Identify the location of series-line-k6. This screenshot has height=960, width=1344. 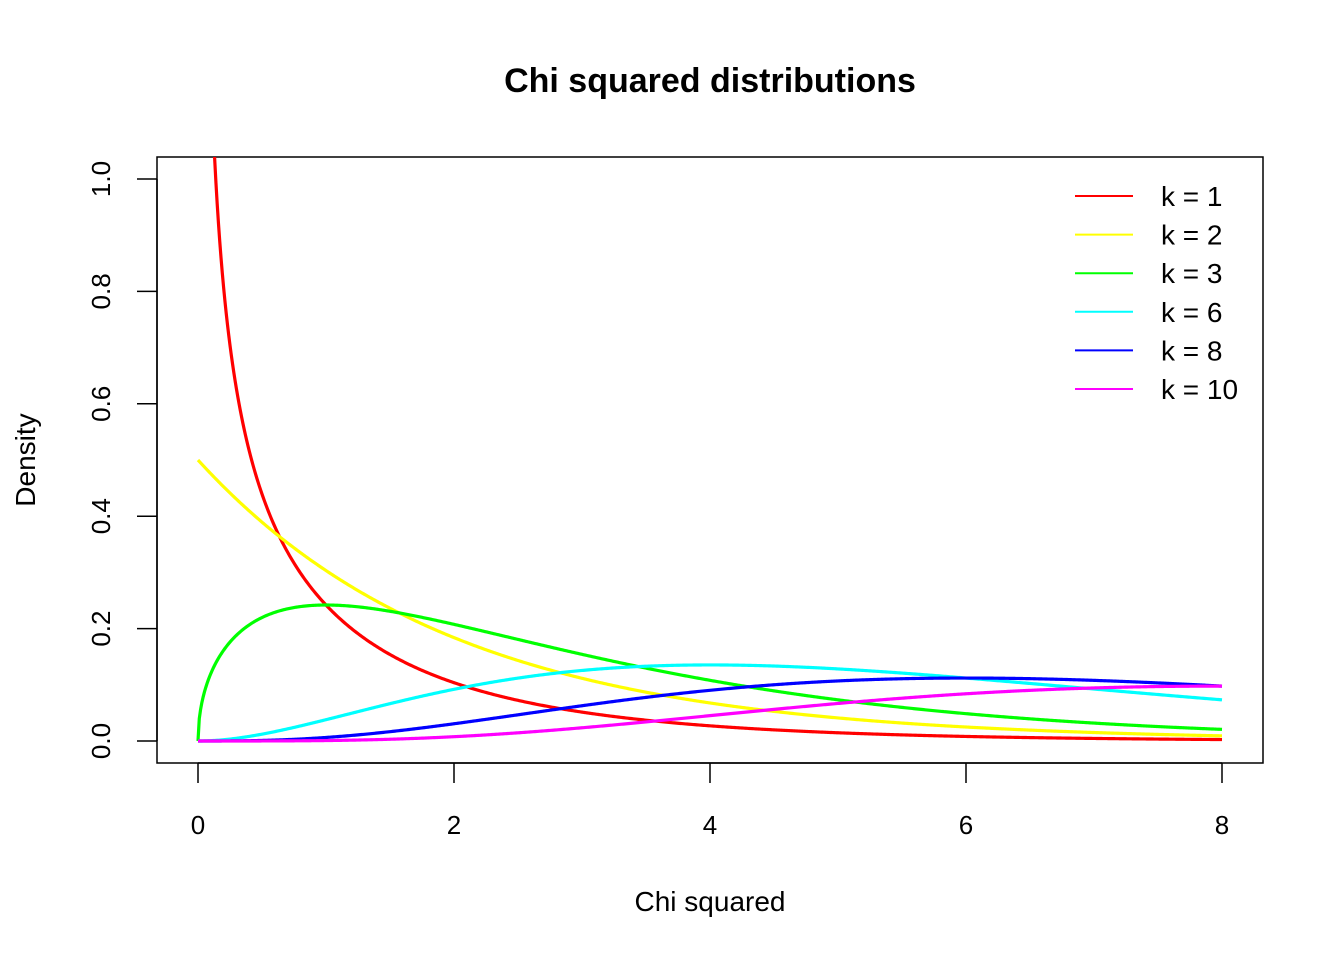
(710, 703).